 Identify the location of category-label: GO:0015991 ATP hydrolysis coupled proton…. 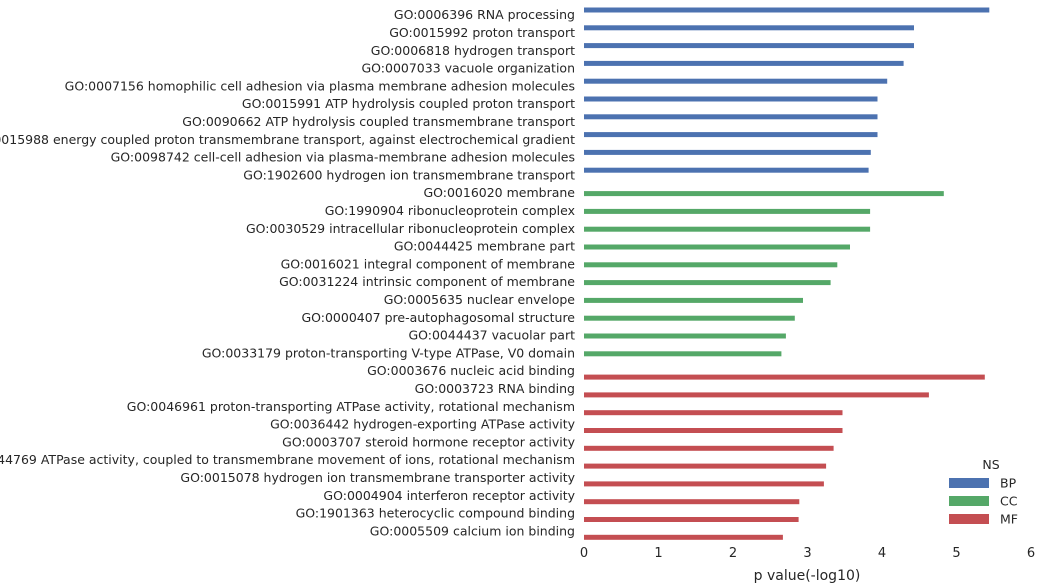
(408, 103).